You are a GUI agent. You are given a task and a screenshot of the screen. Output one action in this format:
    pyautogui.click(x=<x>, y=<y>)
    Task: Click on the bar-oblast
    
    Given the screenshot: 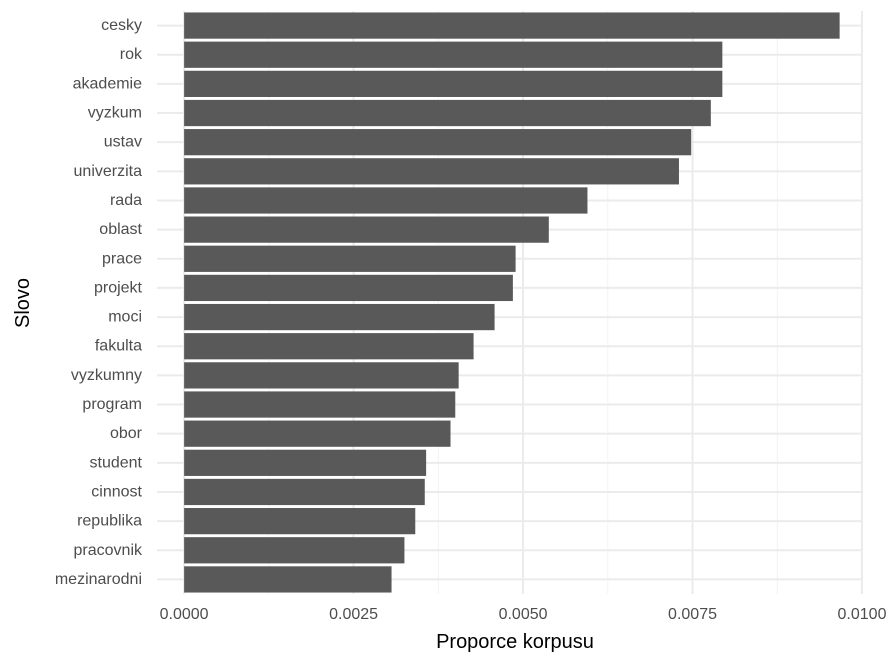 What is the action you would take?
    pyautogui.click(x=366, y=229)
    